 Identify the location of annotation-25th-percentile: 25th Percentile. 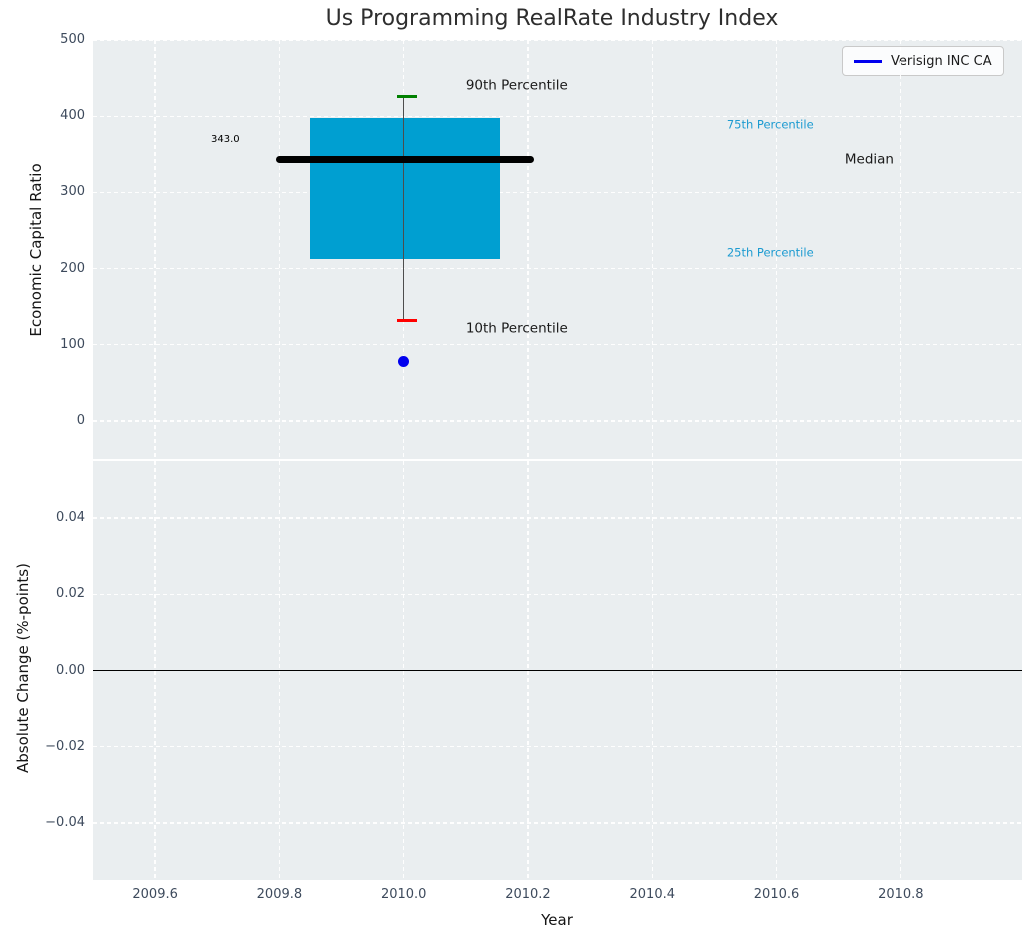
(770, 252).